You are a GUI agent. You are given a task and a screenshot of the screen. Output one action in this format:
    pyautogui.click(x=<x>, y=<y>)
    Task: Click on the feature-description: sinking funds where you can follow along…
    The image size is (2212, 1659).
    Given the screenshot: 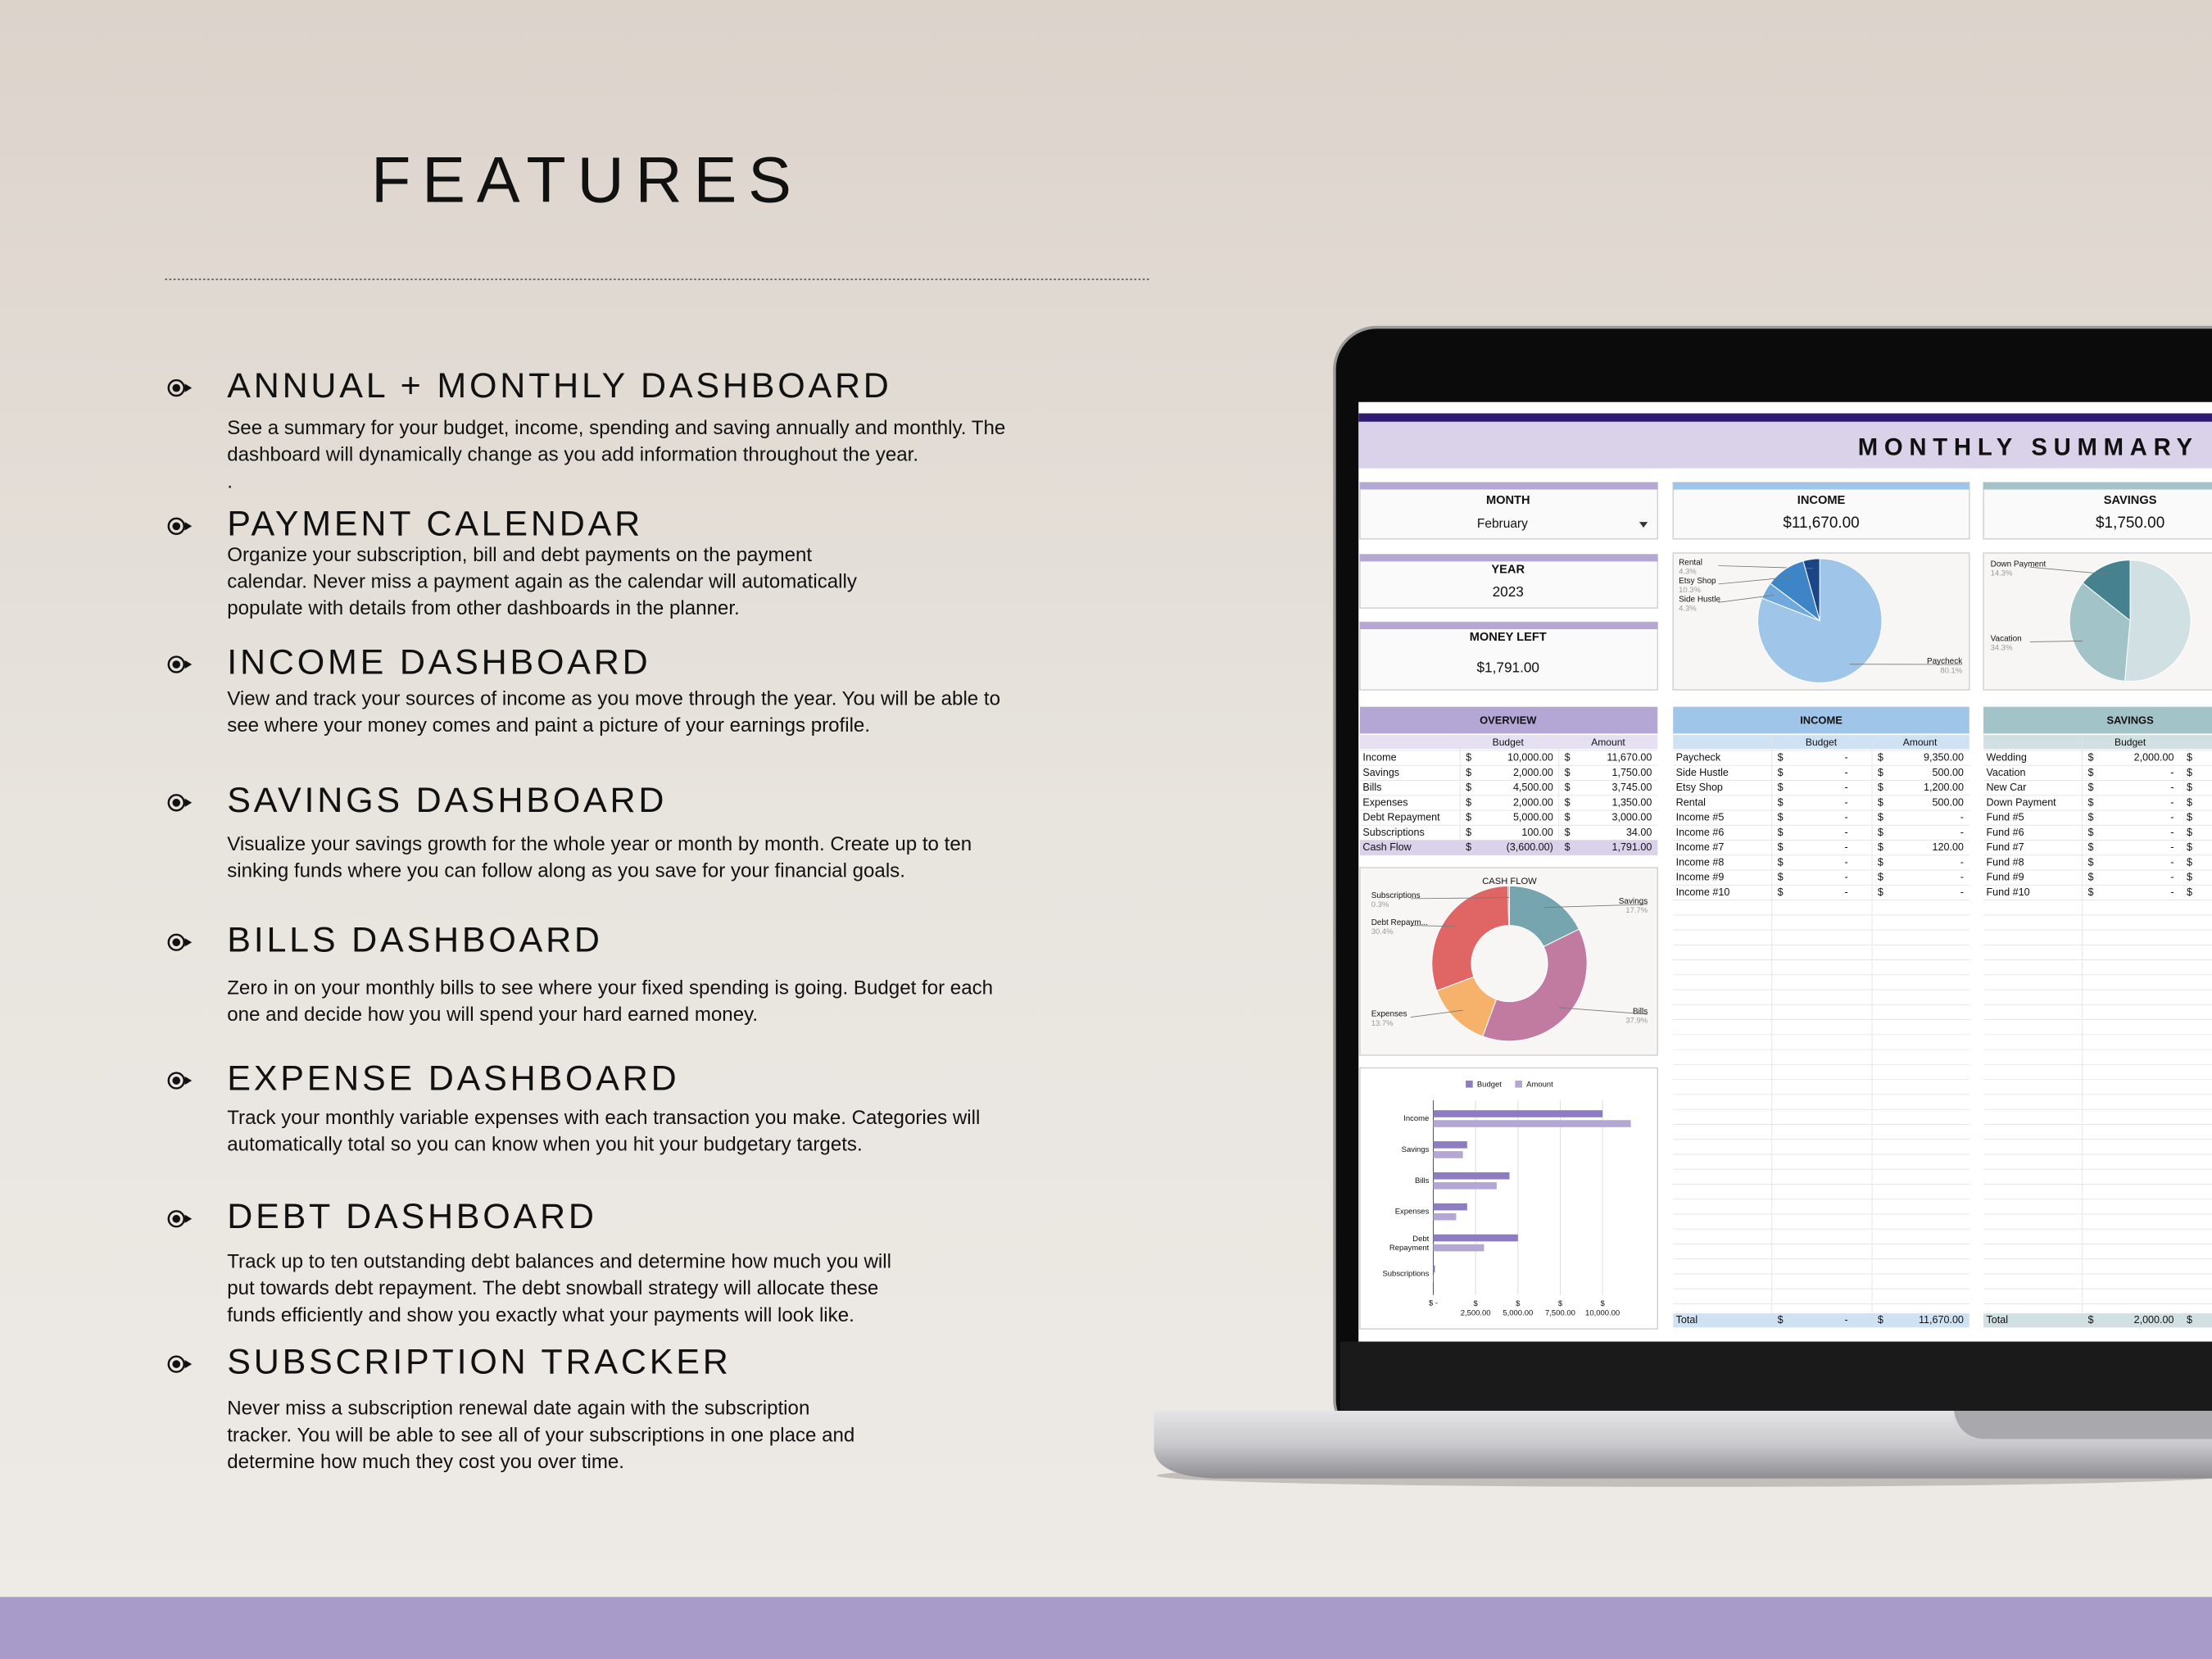 What is the action you would take?
    pyautogui.click(x=566, y=871)
    